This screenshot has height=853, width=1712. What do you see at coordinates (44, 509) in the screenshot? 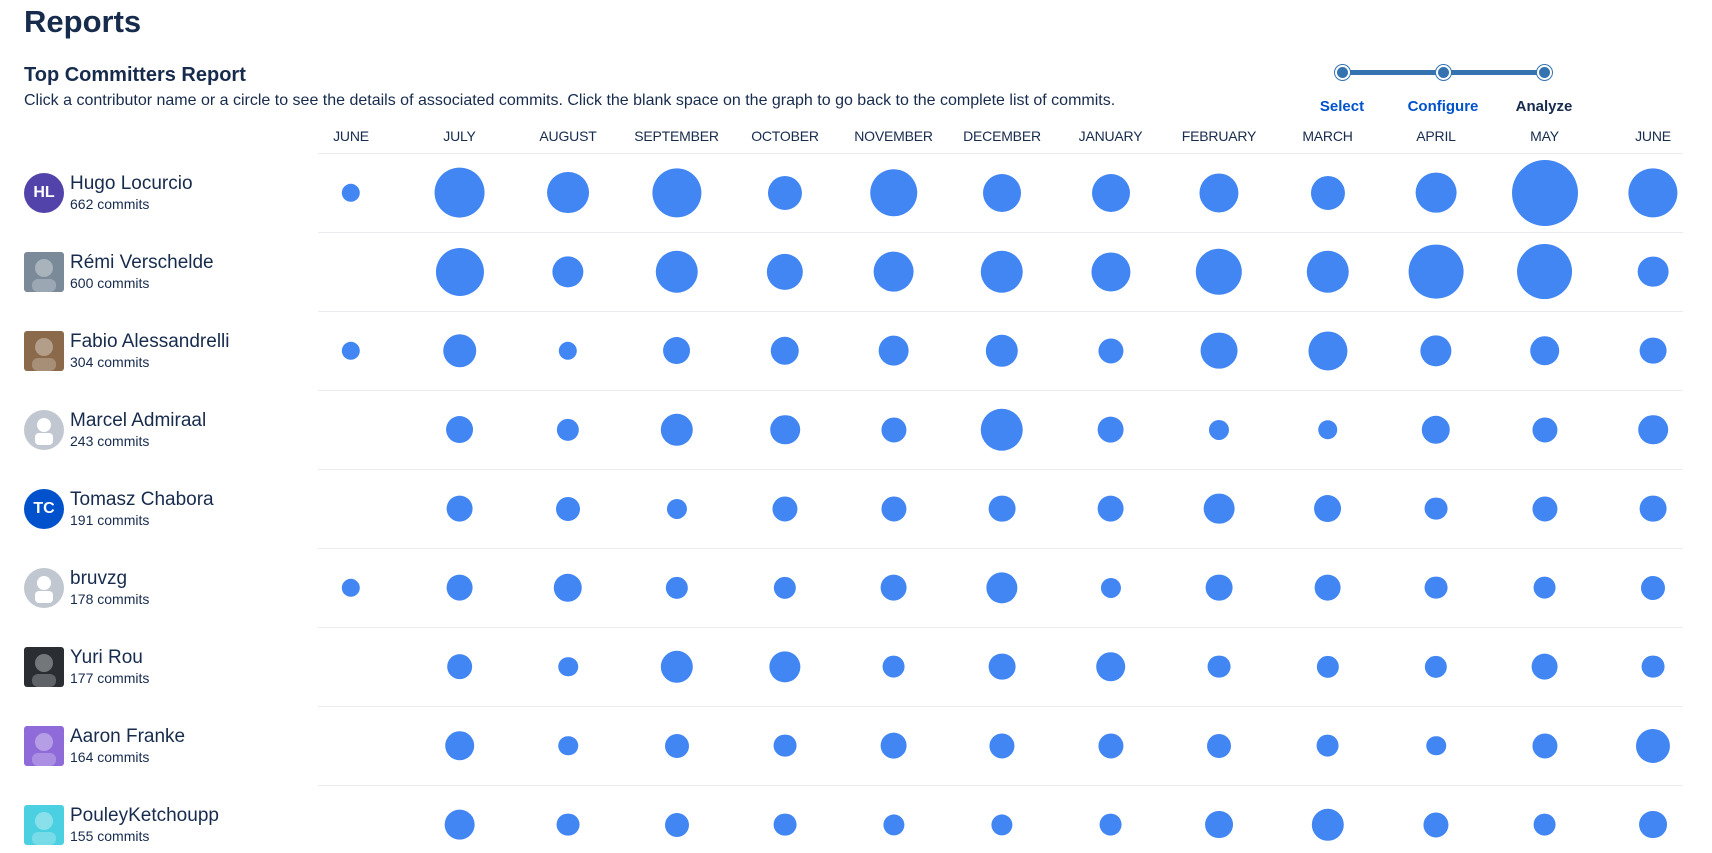
I see `avatar-initials: TC` at bounding box center [44, 509].